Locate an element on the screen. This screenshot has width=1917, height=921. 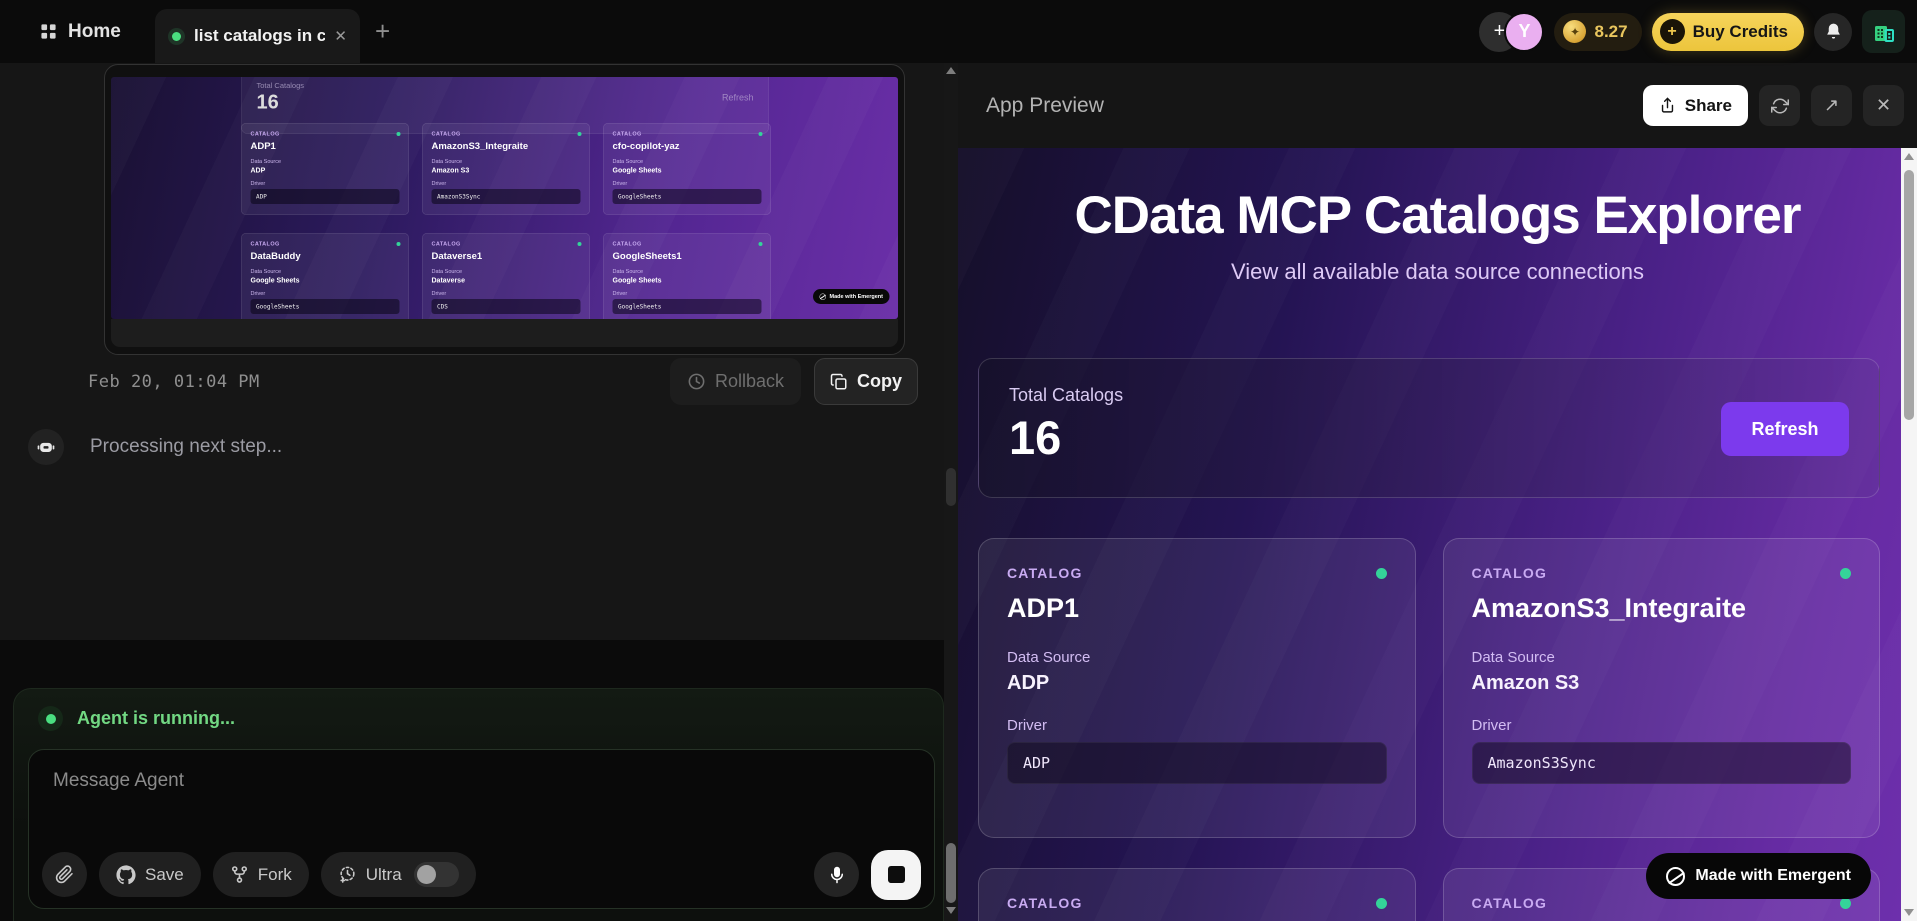
thumb-total-label: Total Catalogs is located at coordinates (280, 86).